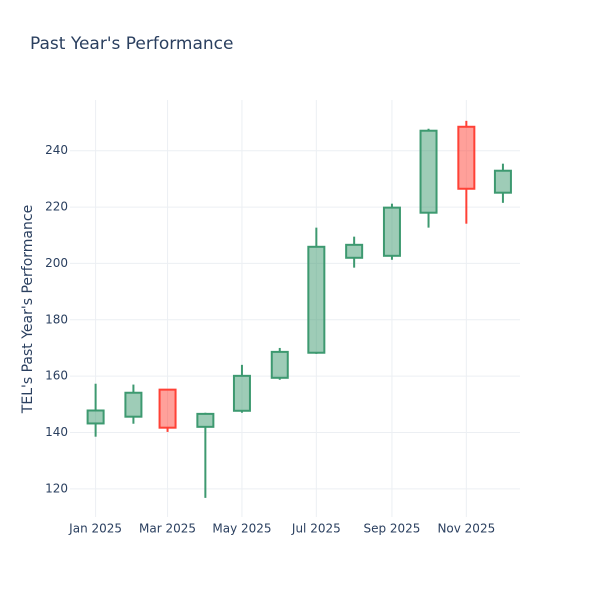 This screenshot has width=600, height=600. I want to click on y-axis-title: TEL's Past Year's Performance, so click(28, 309).